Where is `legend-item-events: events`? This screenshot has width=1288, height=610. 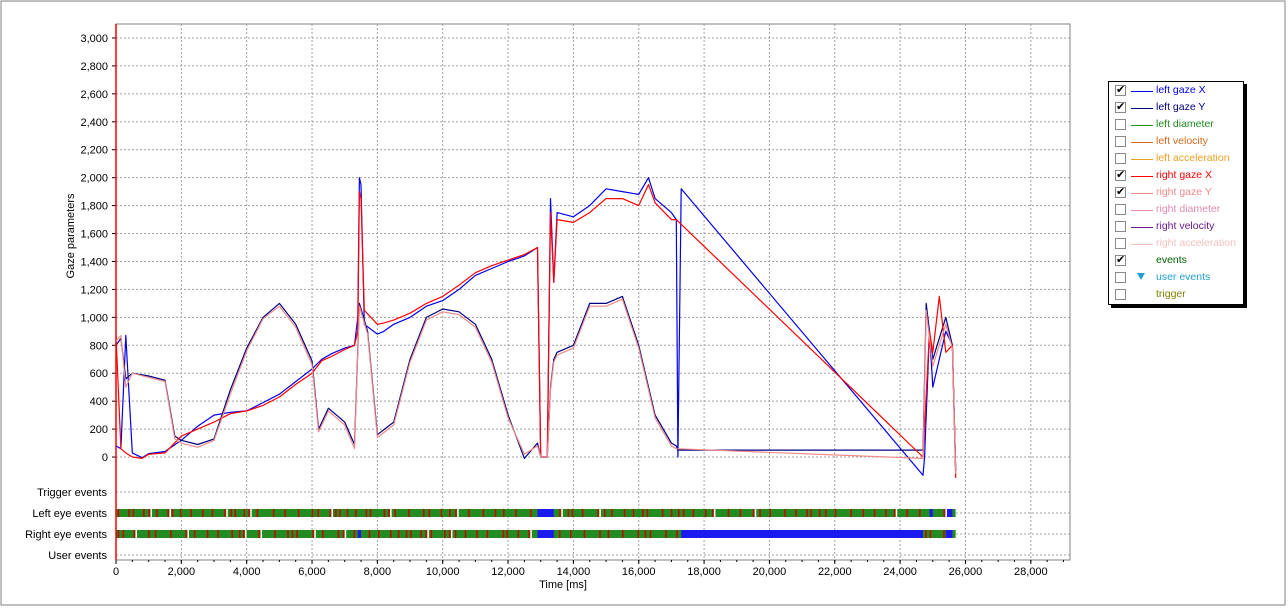
legend-item-events: events is located at coordinates (1177, 261).